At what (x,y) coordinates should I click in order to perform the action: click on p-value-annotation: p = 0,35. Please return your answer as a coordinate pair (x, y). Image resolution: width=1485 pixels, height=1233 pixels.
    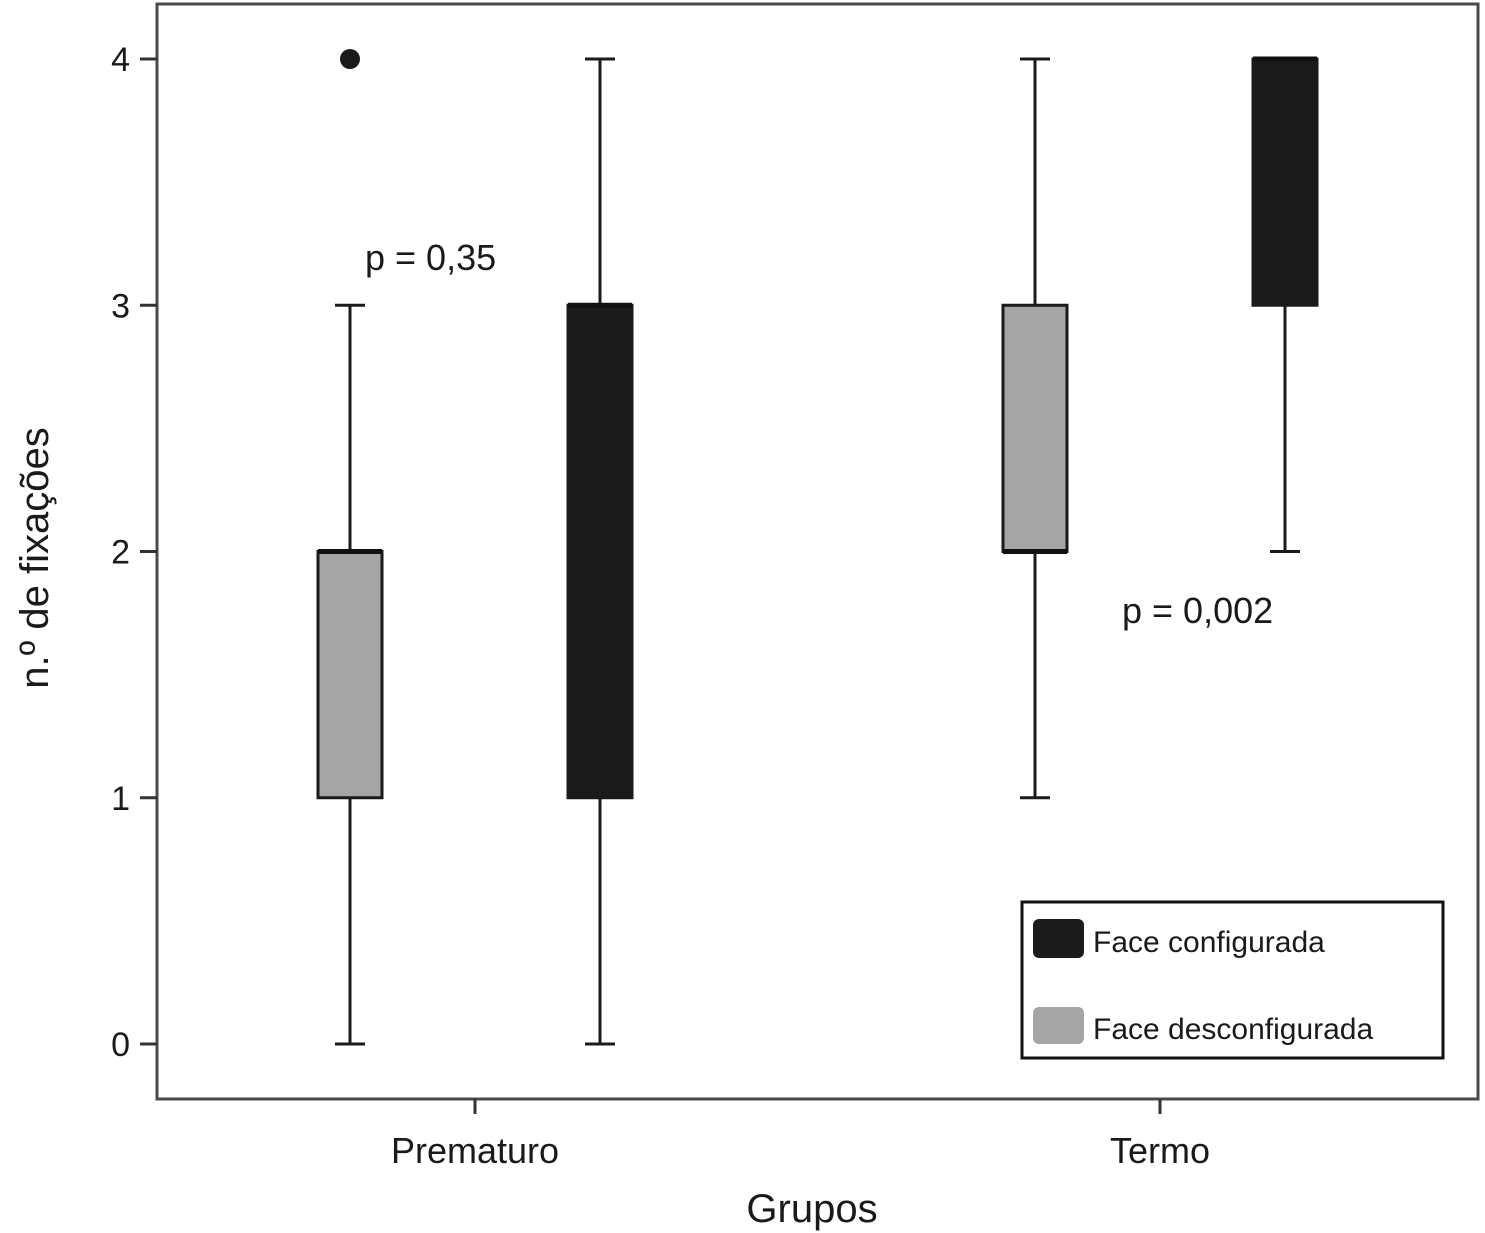
    Looking at the image, I should click on (430, 257).